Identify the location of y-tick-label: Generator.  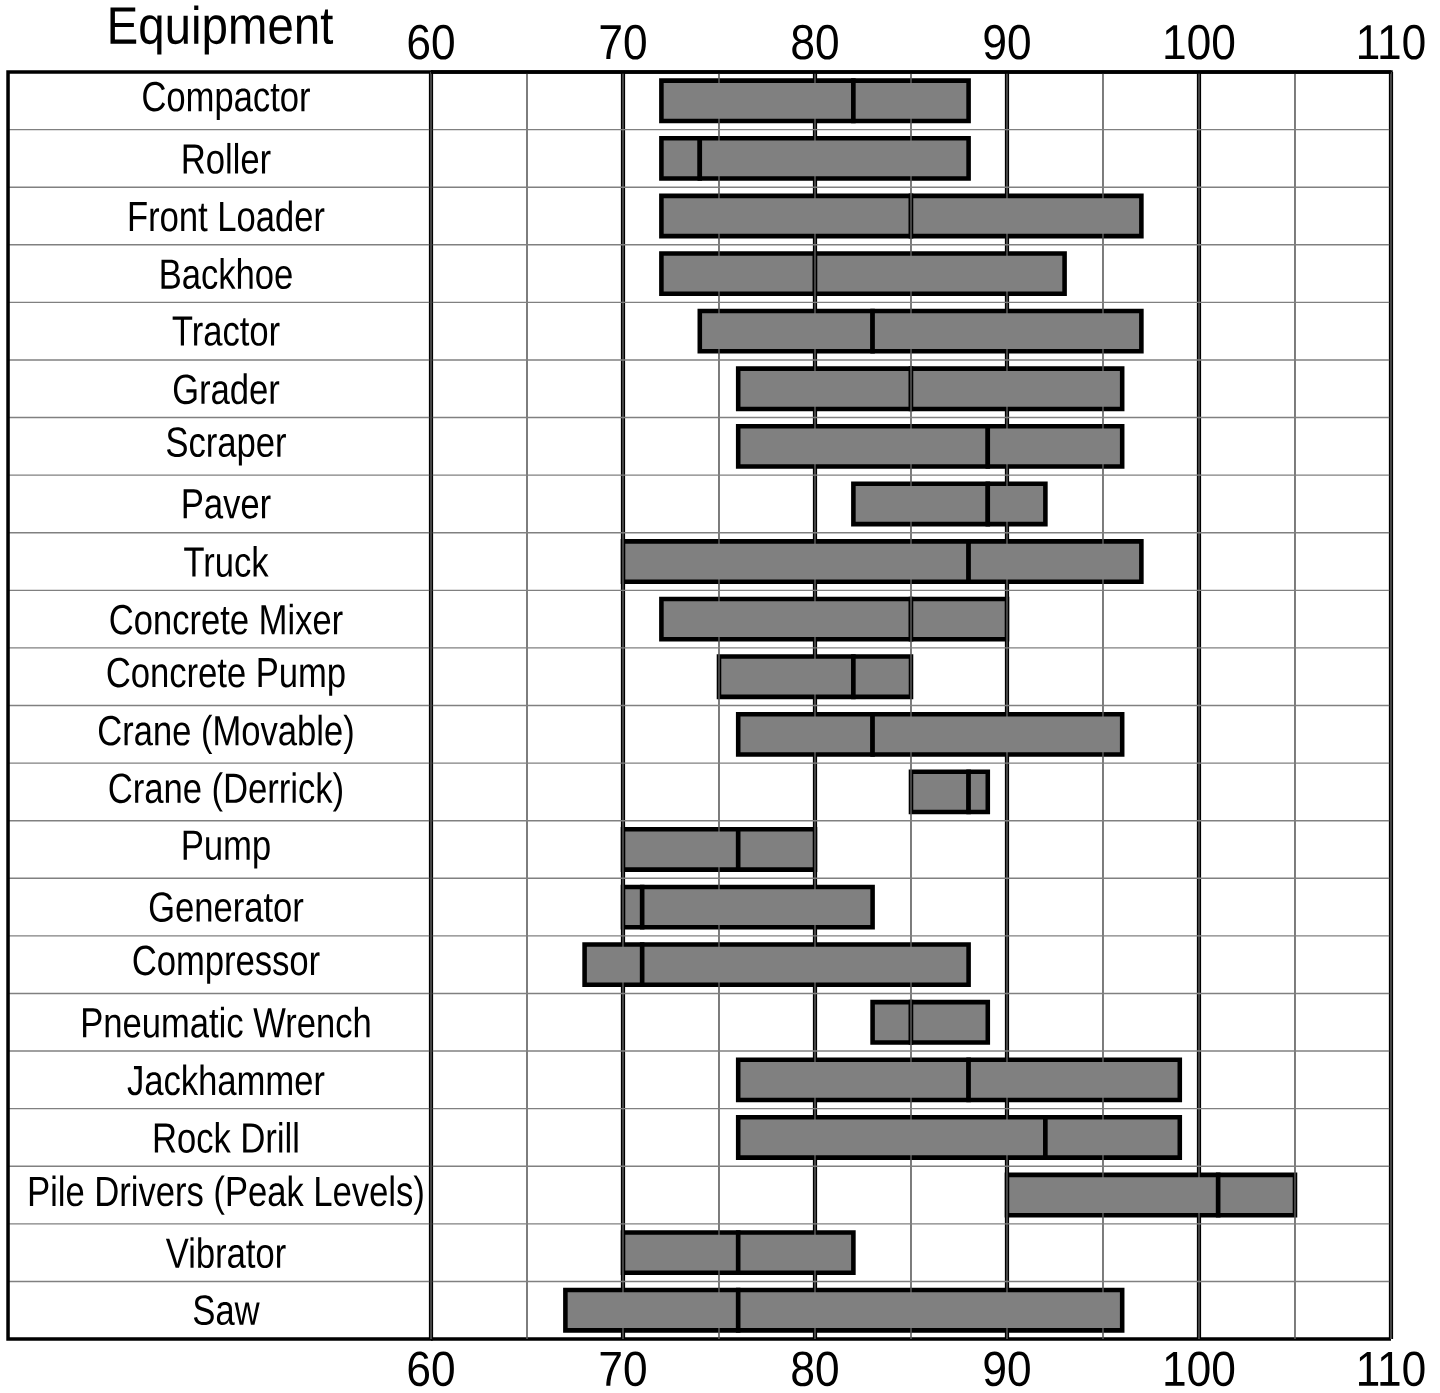
(226, 907).